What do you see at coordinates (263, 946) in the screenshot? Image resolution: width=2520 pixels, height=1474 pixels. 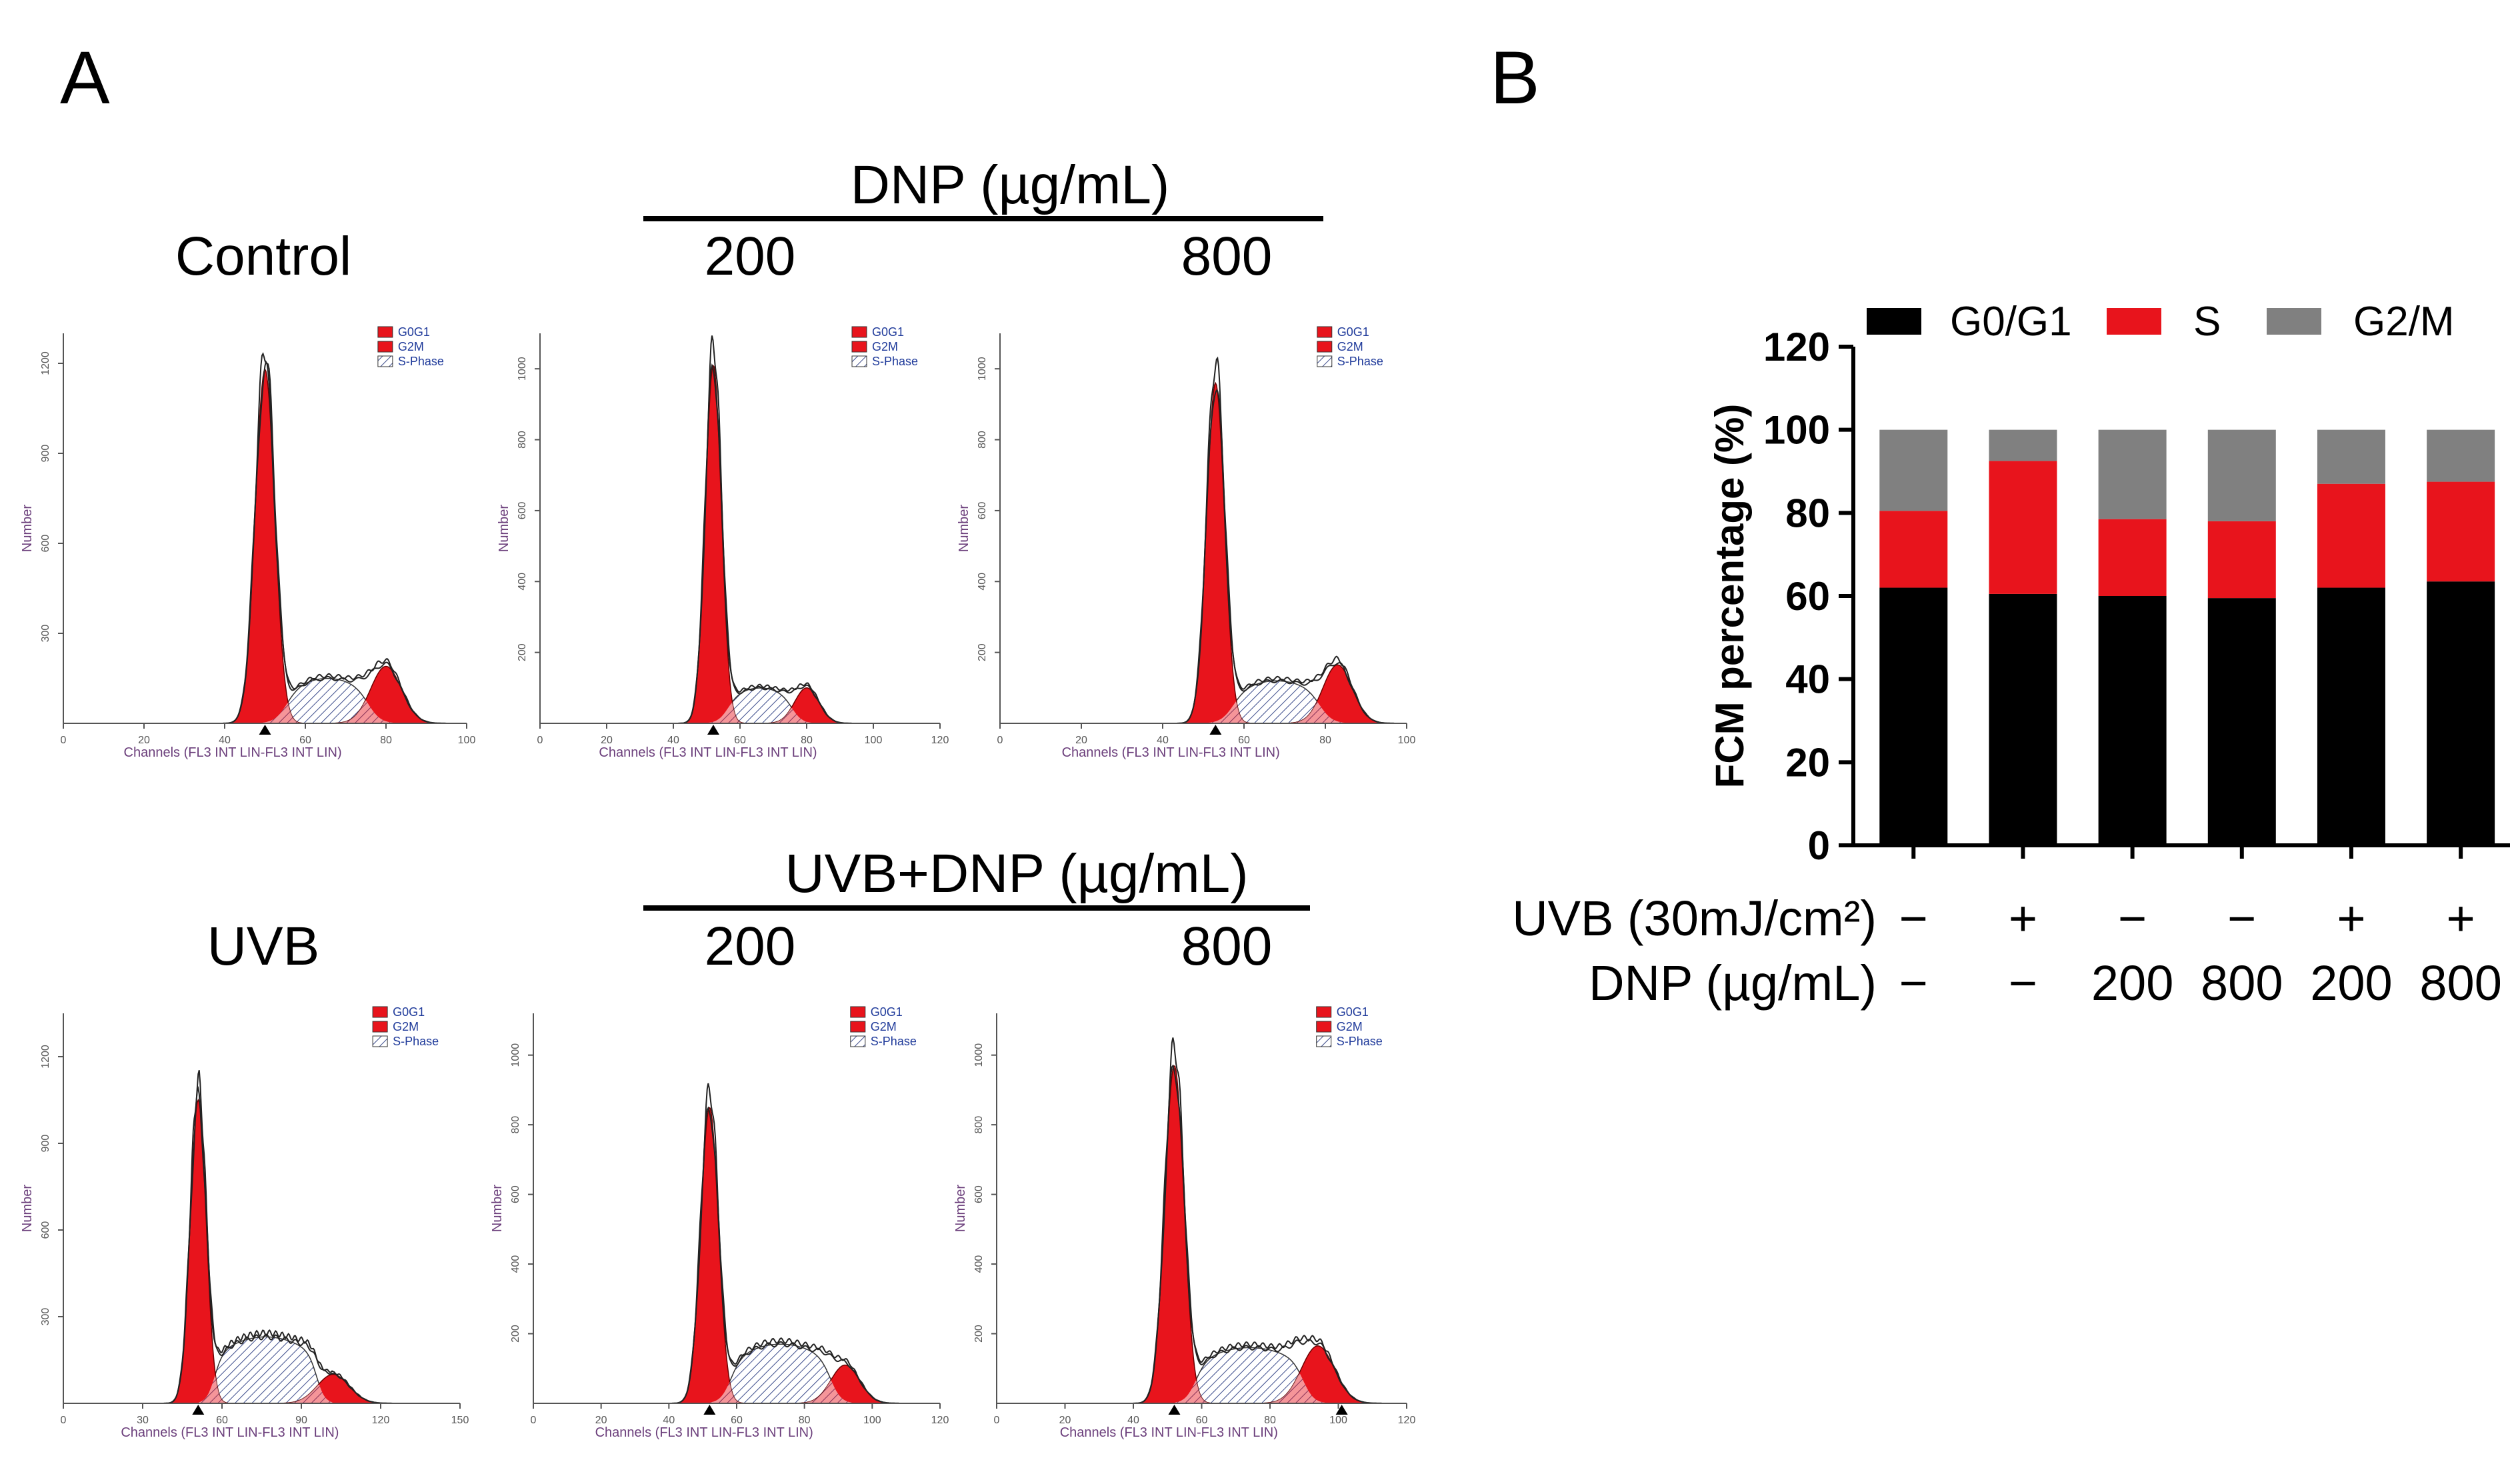 I see `histogram-title-uvb: UVB` at bounding box center [263, 946].